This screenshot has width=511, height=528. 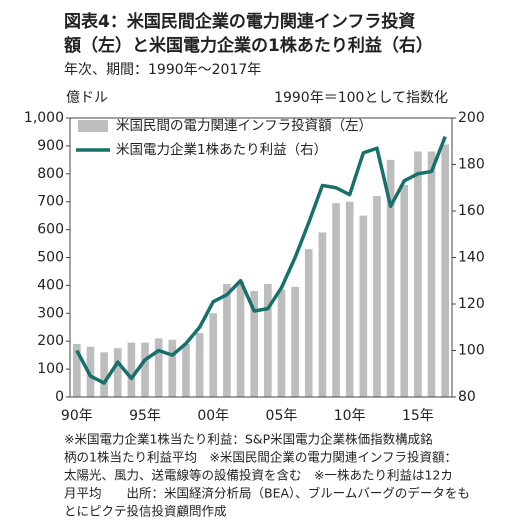 I want to click on legend-swatch, so click(x=93, y=126).